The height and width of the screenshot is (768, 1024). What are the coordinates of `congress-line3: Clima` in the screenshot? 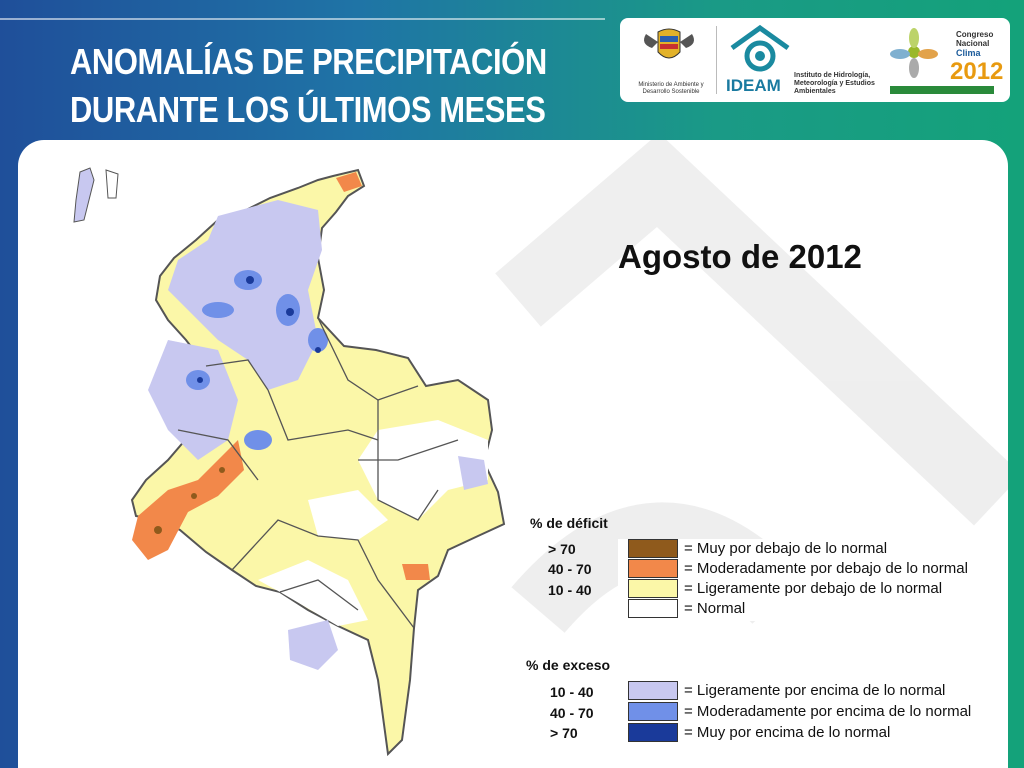 It's located at (968, 53).